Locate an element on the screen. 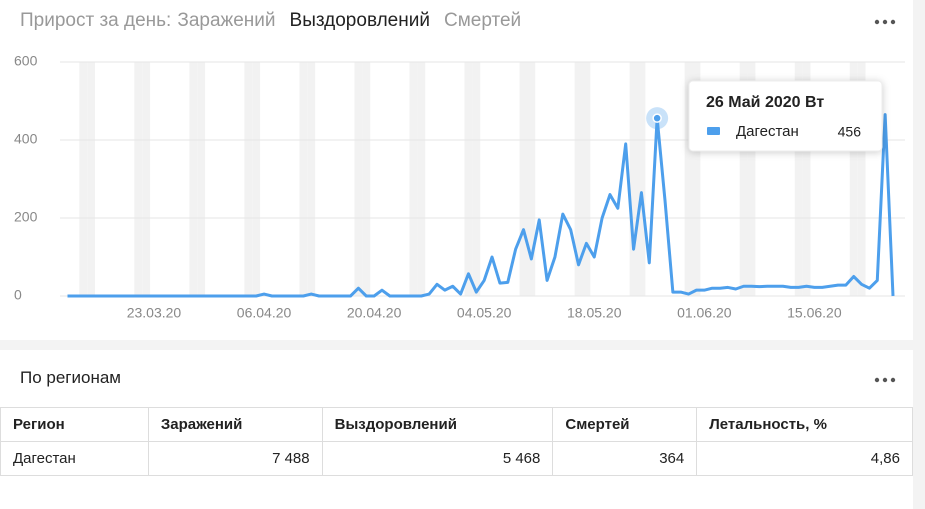  tab-active: Выздоровлений is located at coordinates (359, 20).